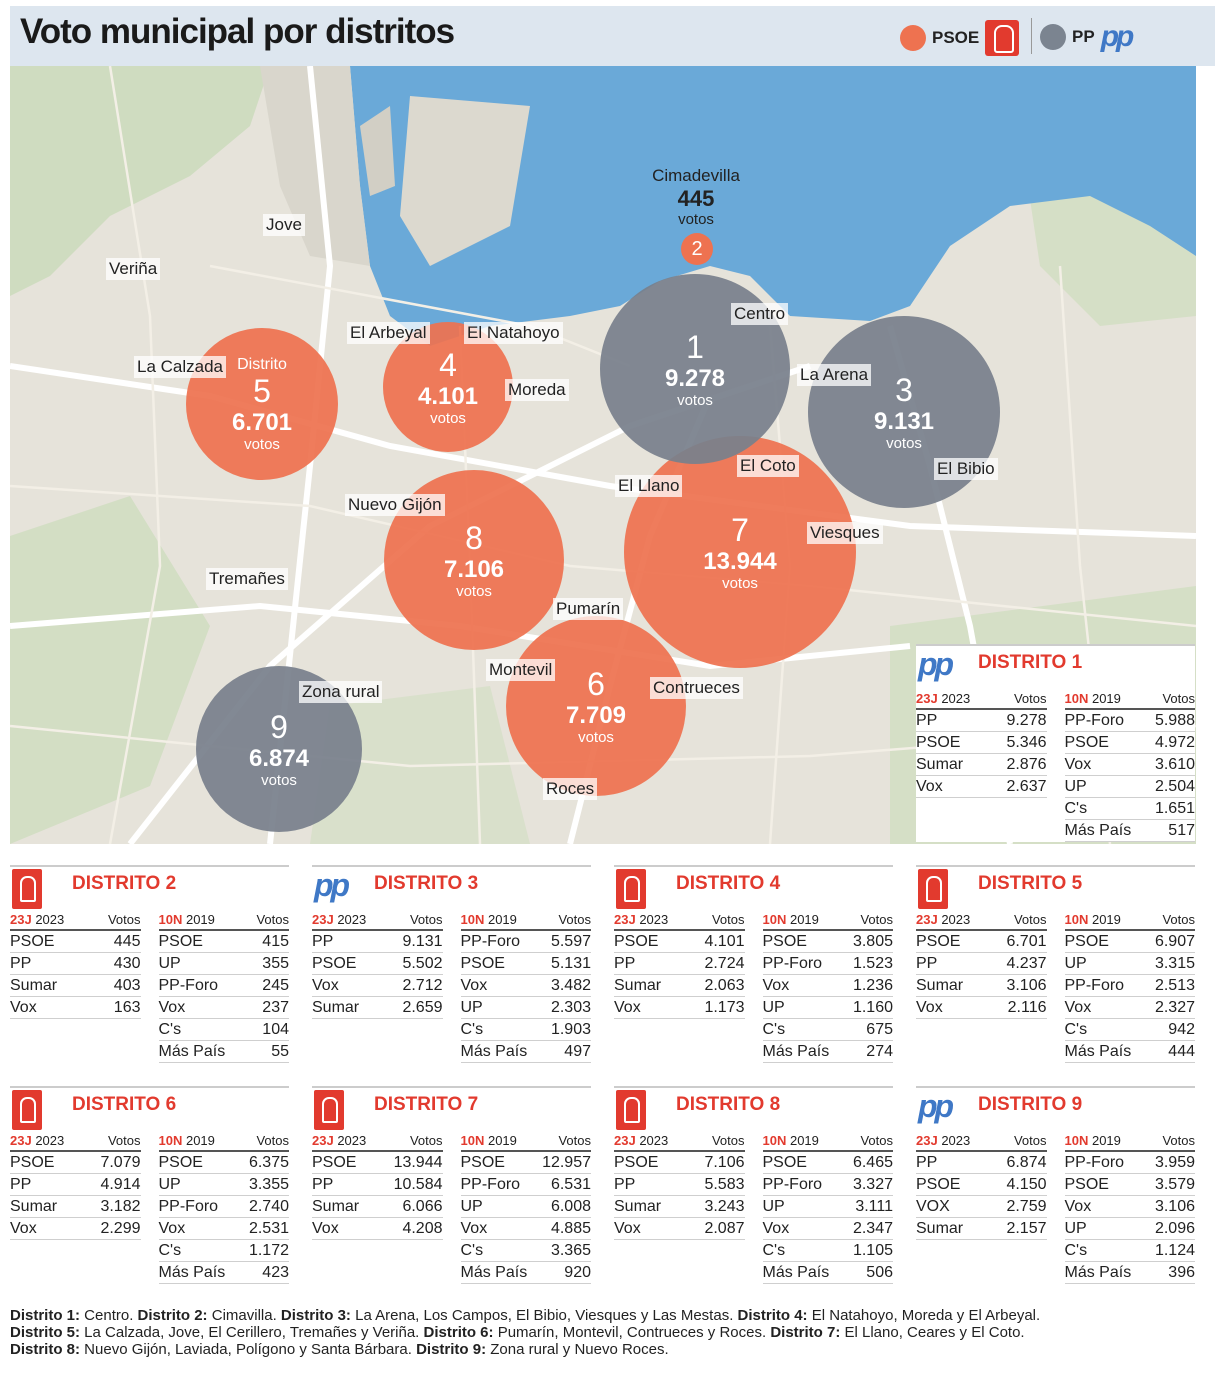 This screenshot has width=1227, height=1374. I want to click on table-row: PSOE 3.805, so click(827, 942).